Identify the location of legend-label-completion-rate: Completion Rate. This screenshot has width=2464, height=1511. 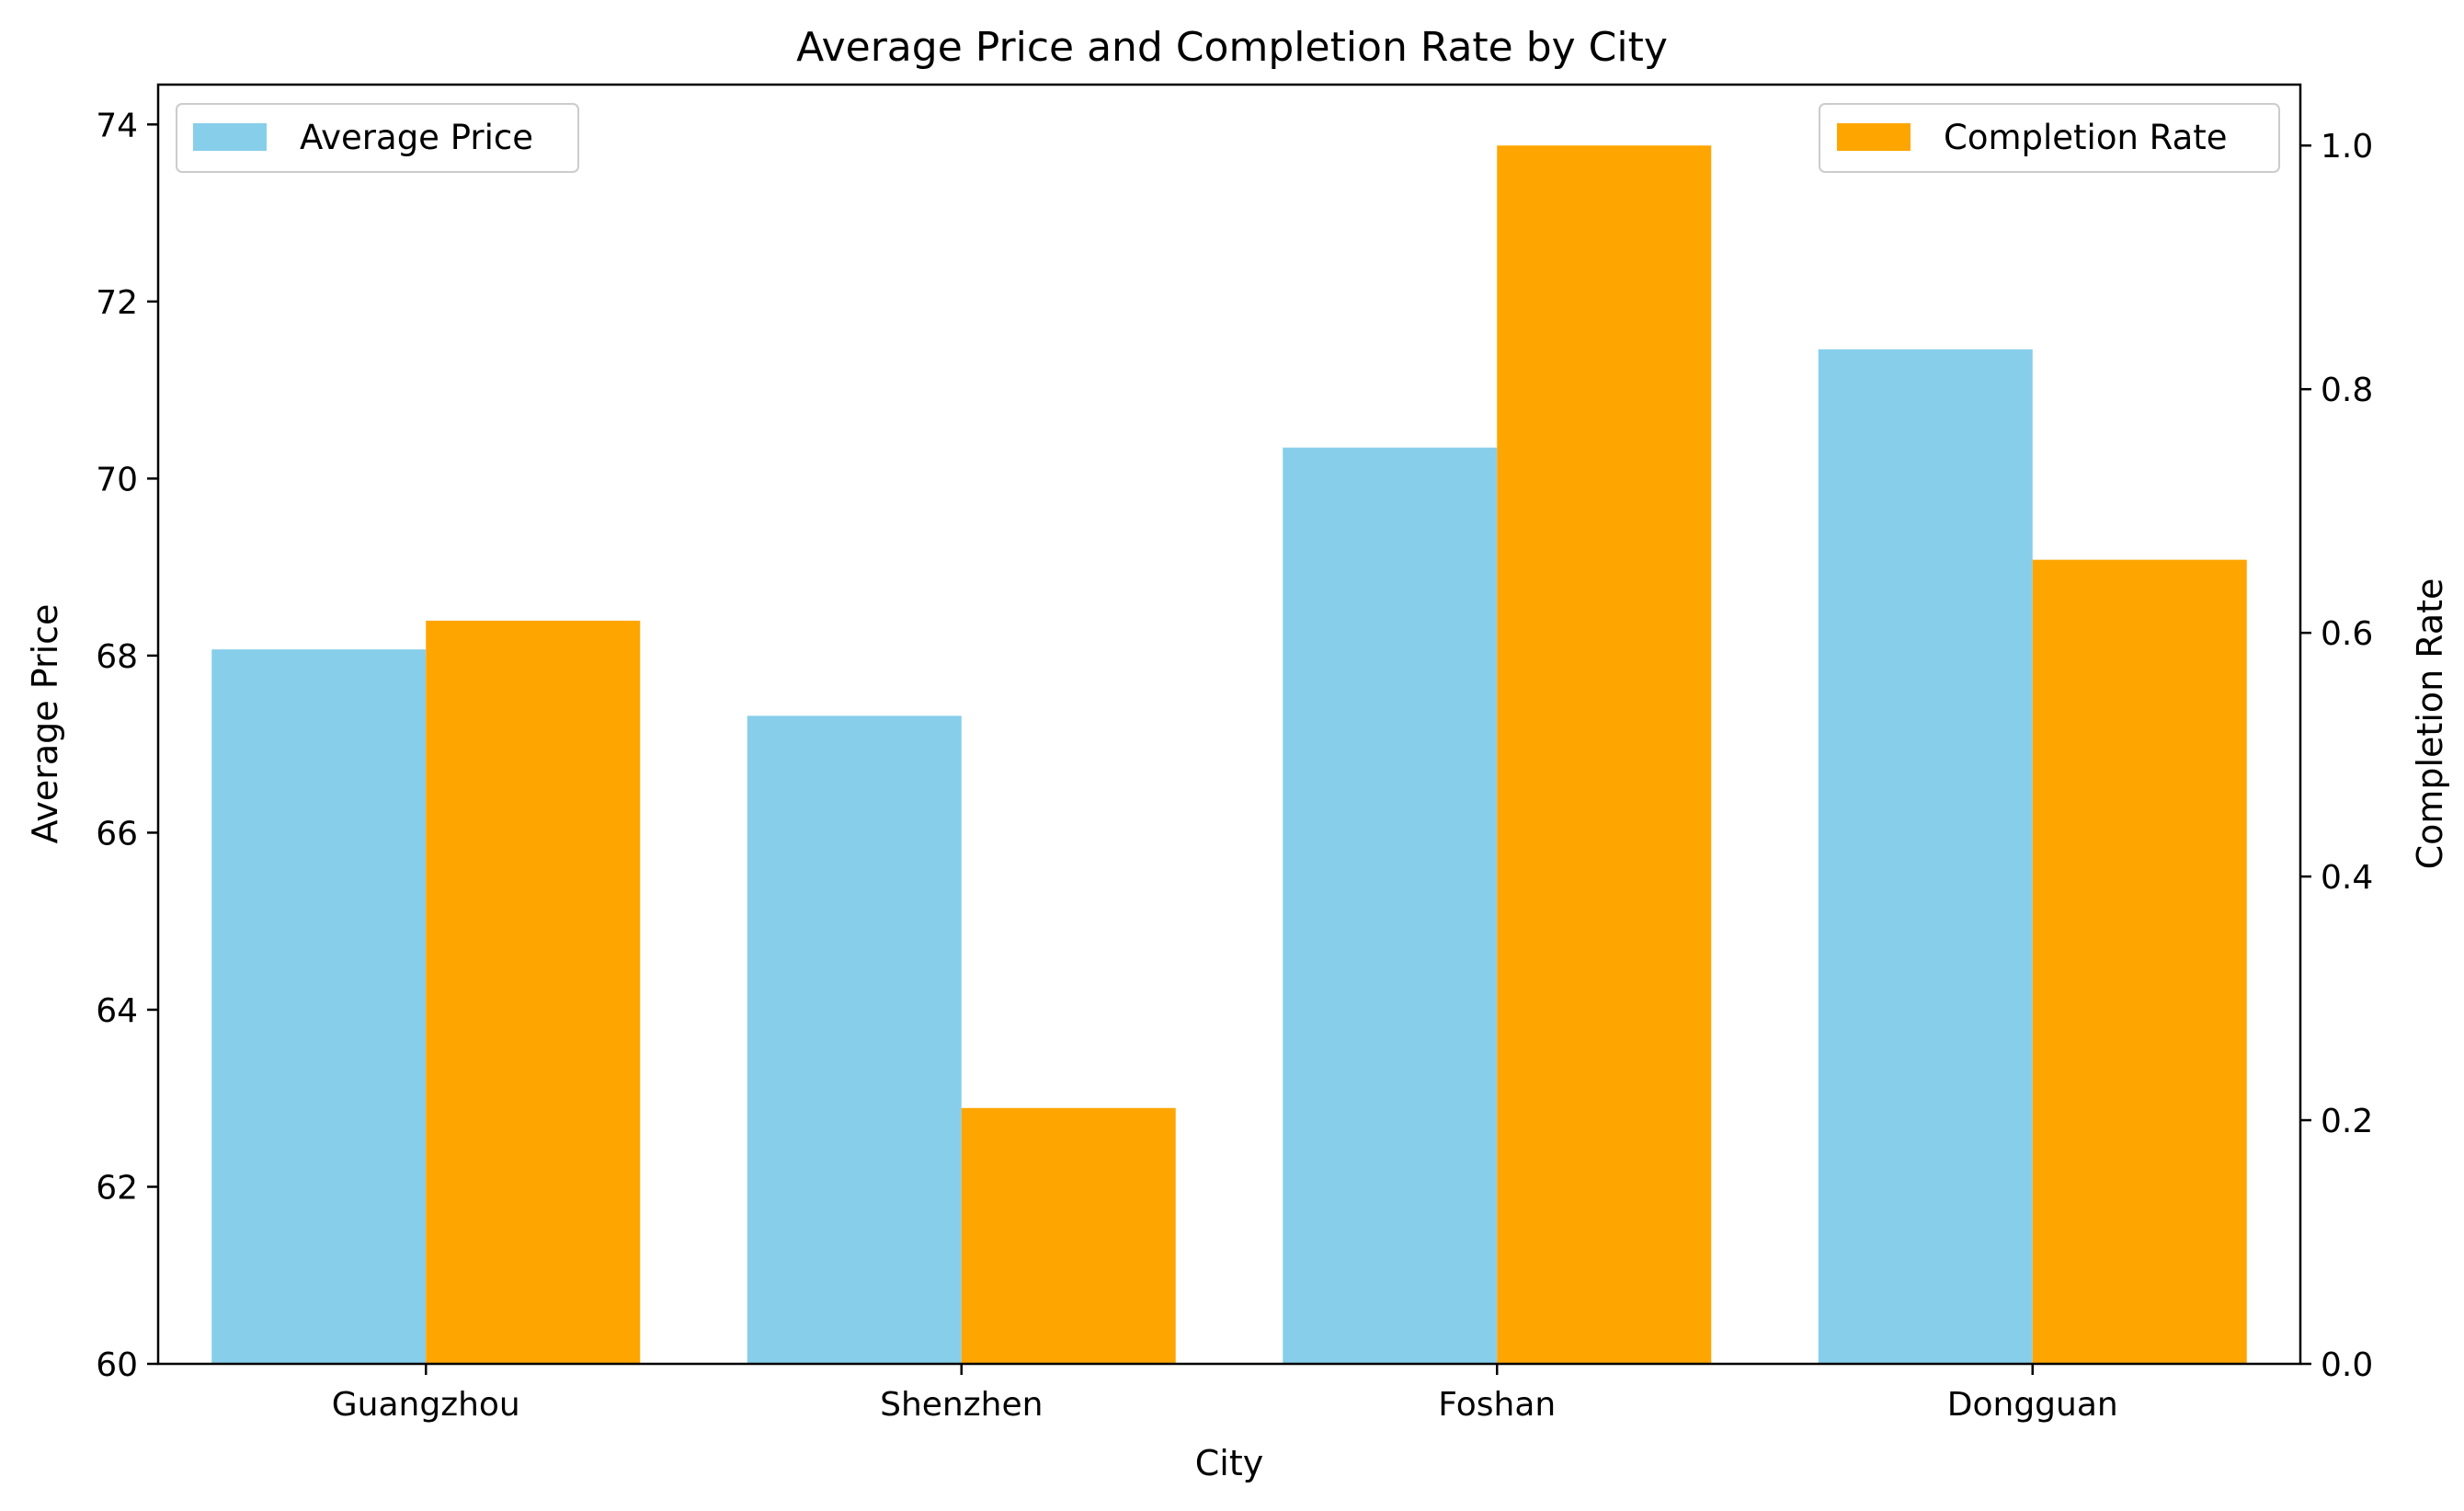
(2086, 138).